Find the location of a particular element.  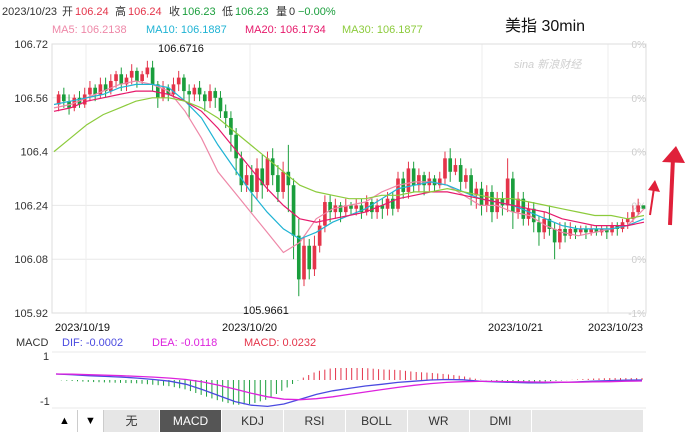

high-annotation: 106.6716 is located at coordinates (181, 49).